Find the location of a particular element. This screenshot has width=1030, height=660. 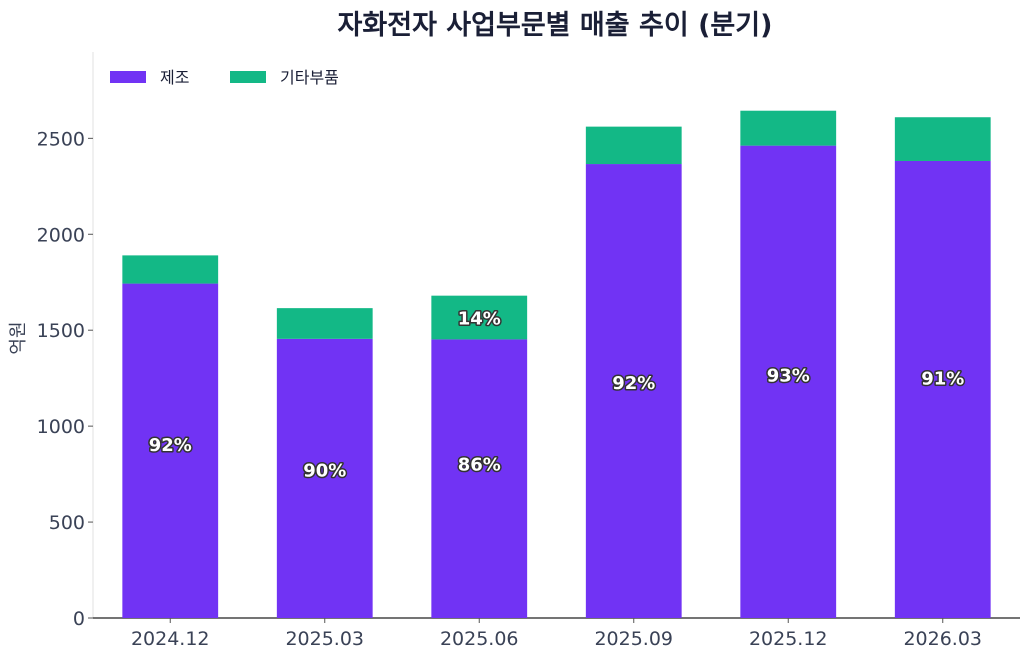

legend-label: 제조 is located at coordinates (174, 77).